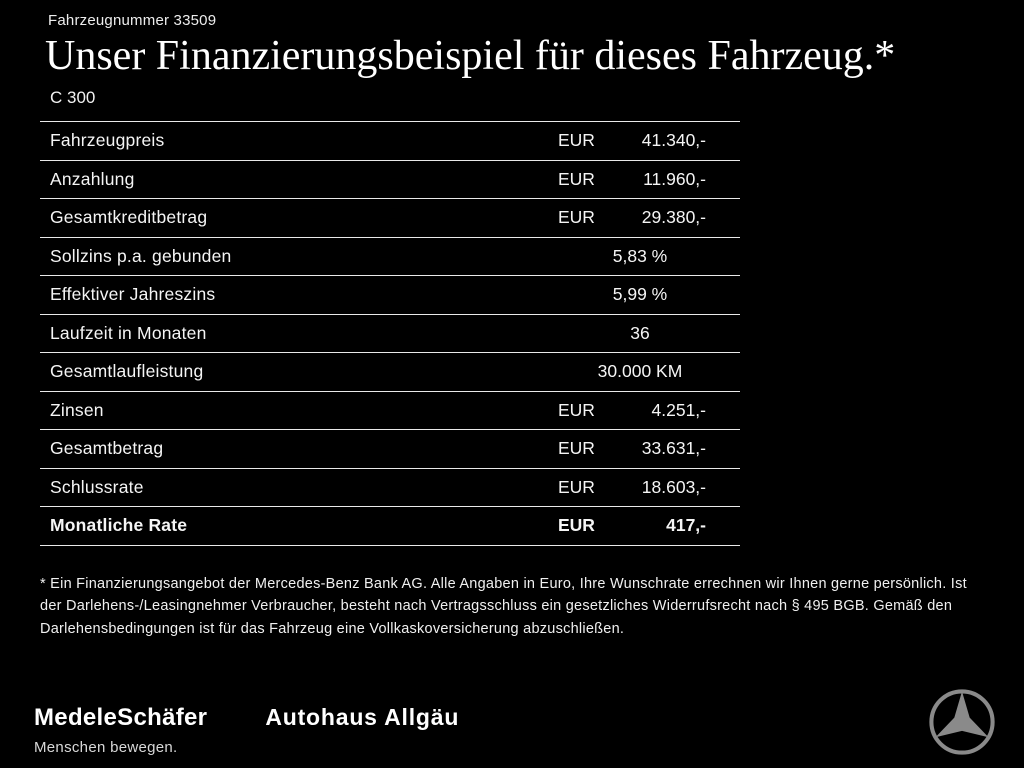  What do you see at coordinates (678, 409) in the screenshot?
I see `row-value: 4.251,-` at bounding box center [678, 409].